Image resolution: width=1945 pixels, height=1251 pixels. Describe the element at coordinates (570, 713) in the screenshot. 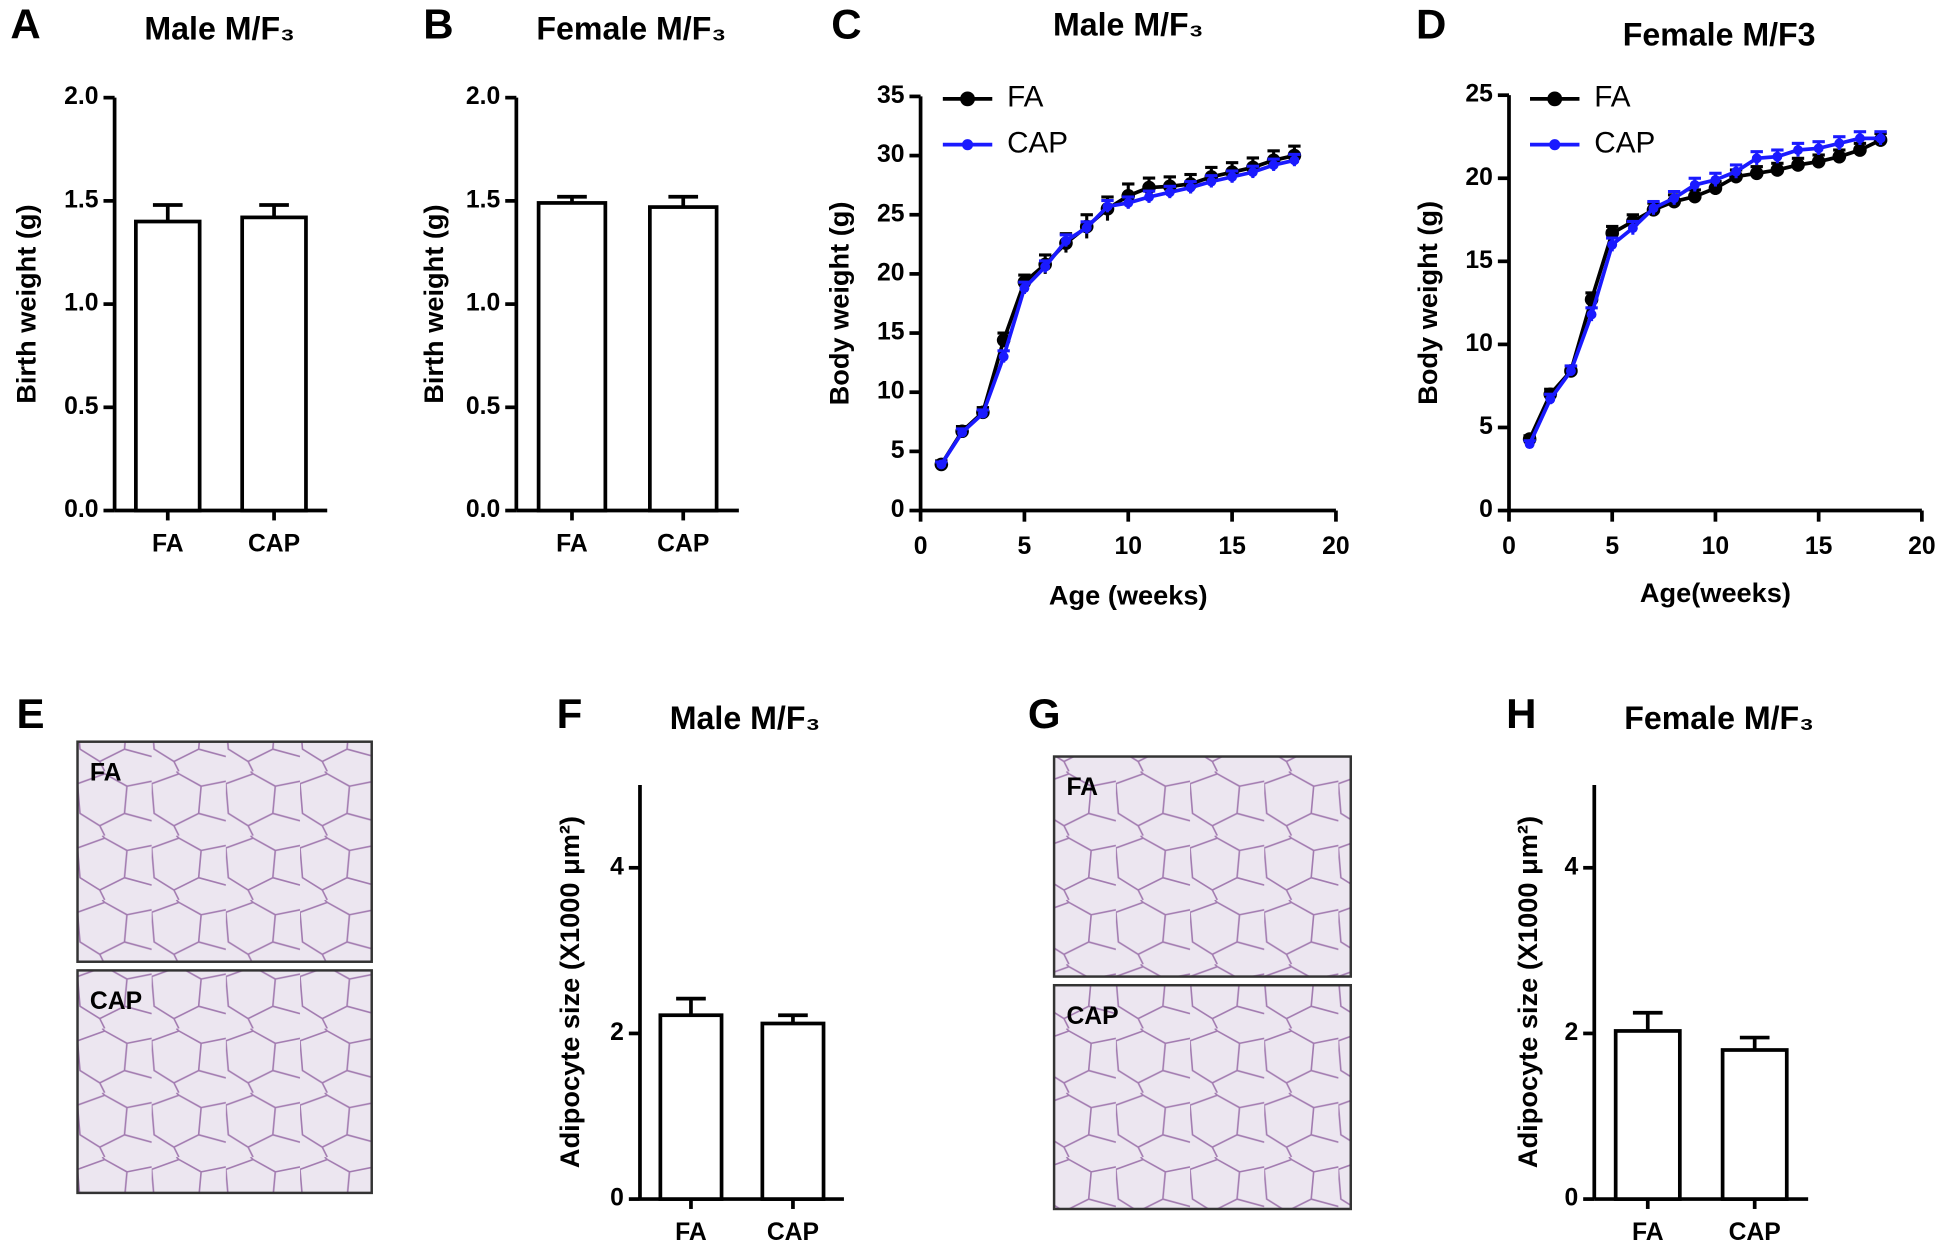

I see `panel-letter: F` at that location.